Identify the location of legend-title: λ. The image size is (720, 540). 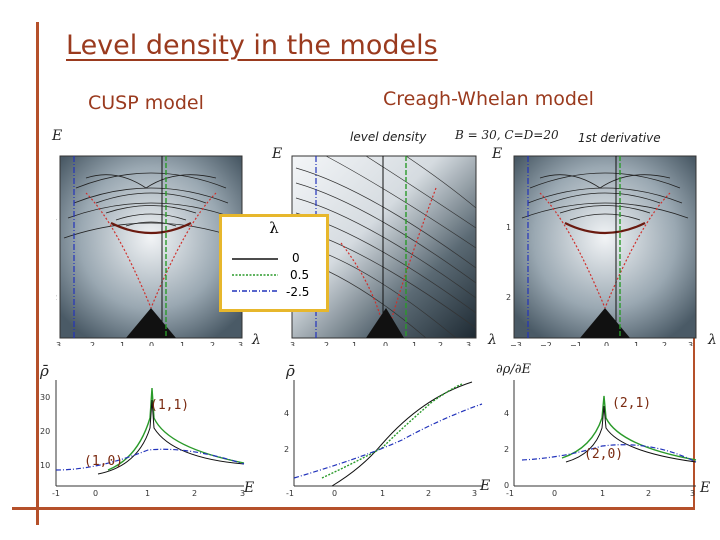
(274, 228).